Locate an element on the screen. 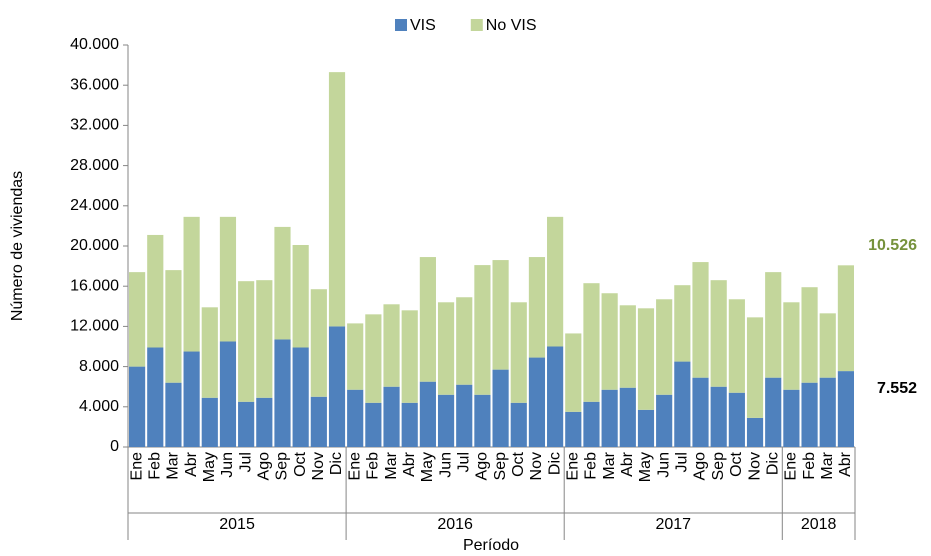  group-label: 2016 is located at coordinates (455, 524).